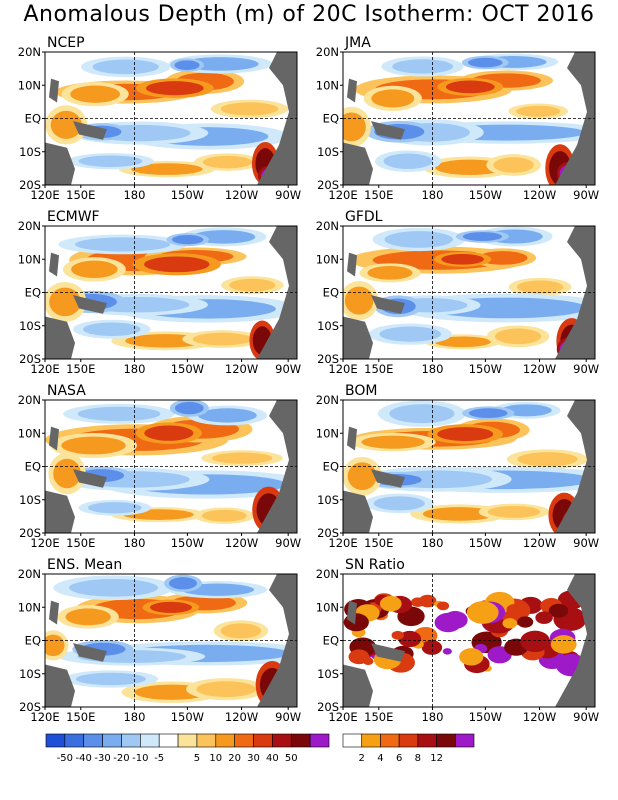  I want to click on sn-colorbar: 2 4 6 8 12, so click(408, 748).